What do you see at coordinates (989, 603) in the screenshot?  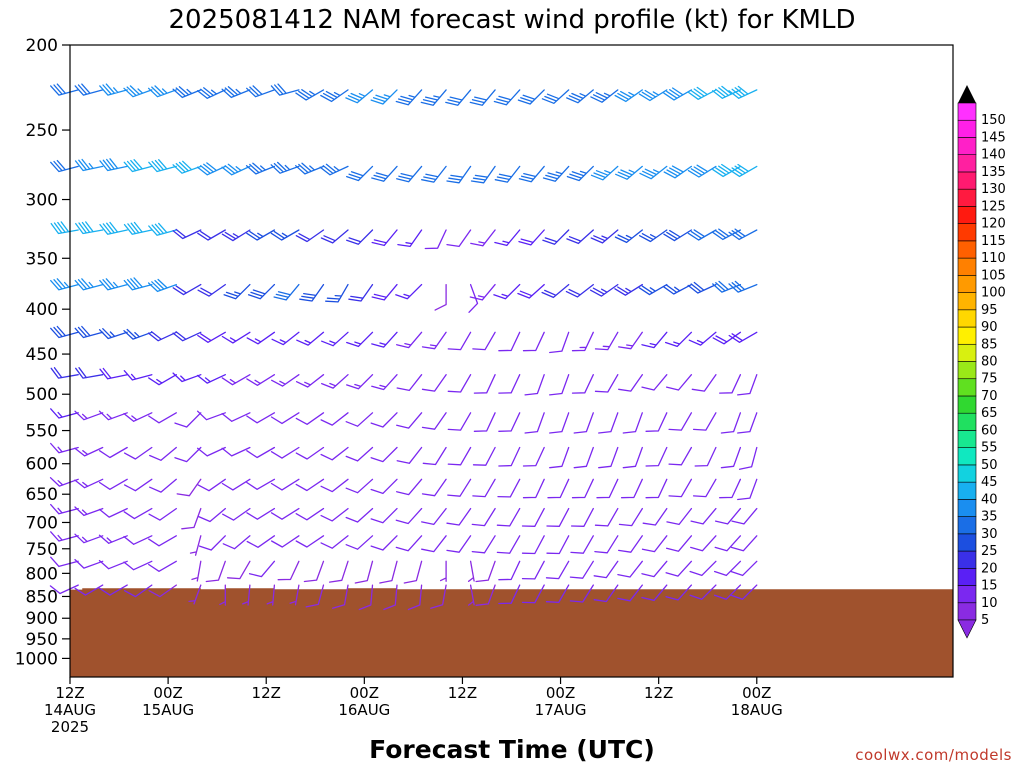 I see `colorbar-tick-label: 10` at bounding box center [989, 603].